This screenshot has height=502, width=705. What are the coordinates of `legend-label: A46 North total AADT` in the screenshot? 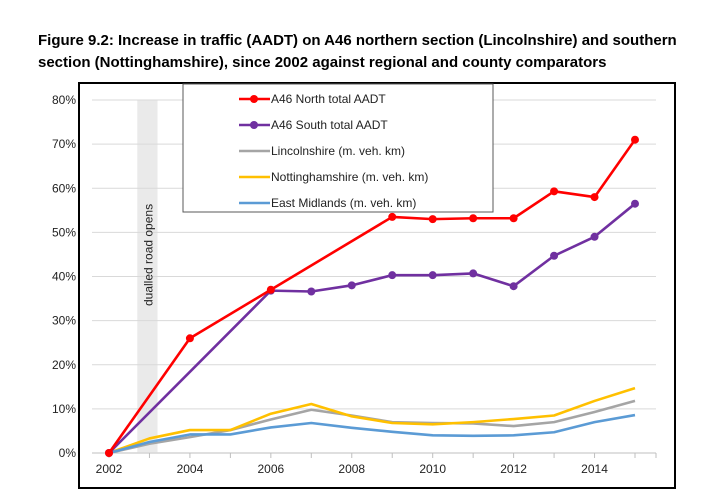 It's located at (328, 99).